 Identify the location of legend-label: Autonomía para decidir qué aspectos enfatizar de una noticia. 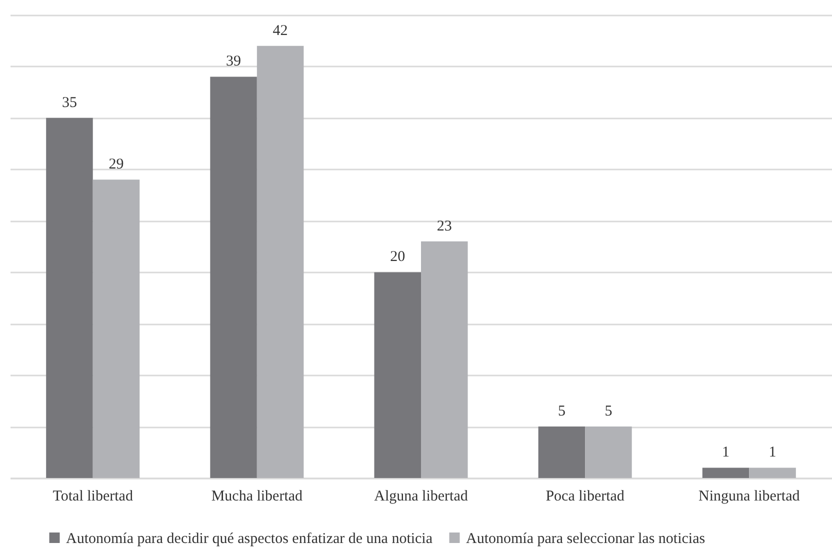
(249, 538).